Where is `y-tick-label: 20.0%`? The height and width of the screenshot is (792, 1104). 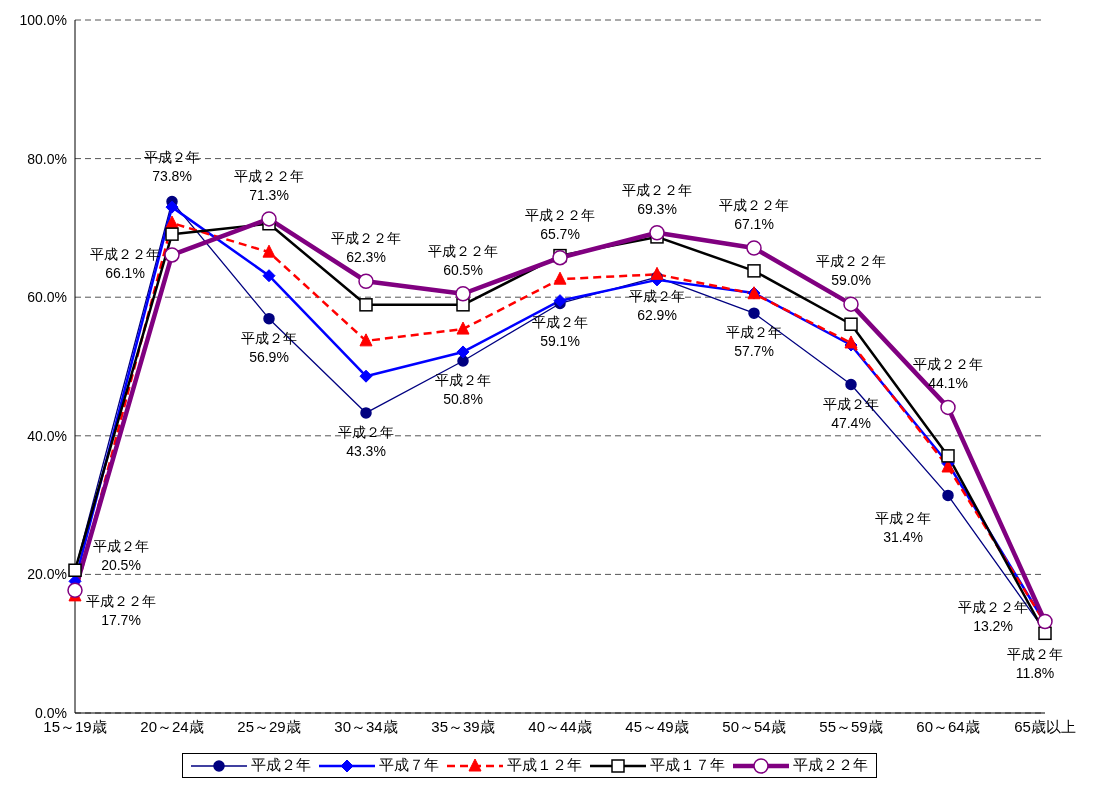 y-tick-label: 20.0% is located at coordinates (47, 574).